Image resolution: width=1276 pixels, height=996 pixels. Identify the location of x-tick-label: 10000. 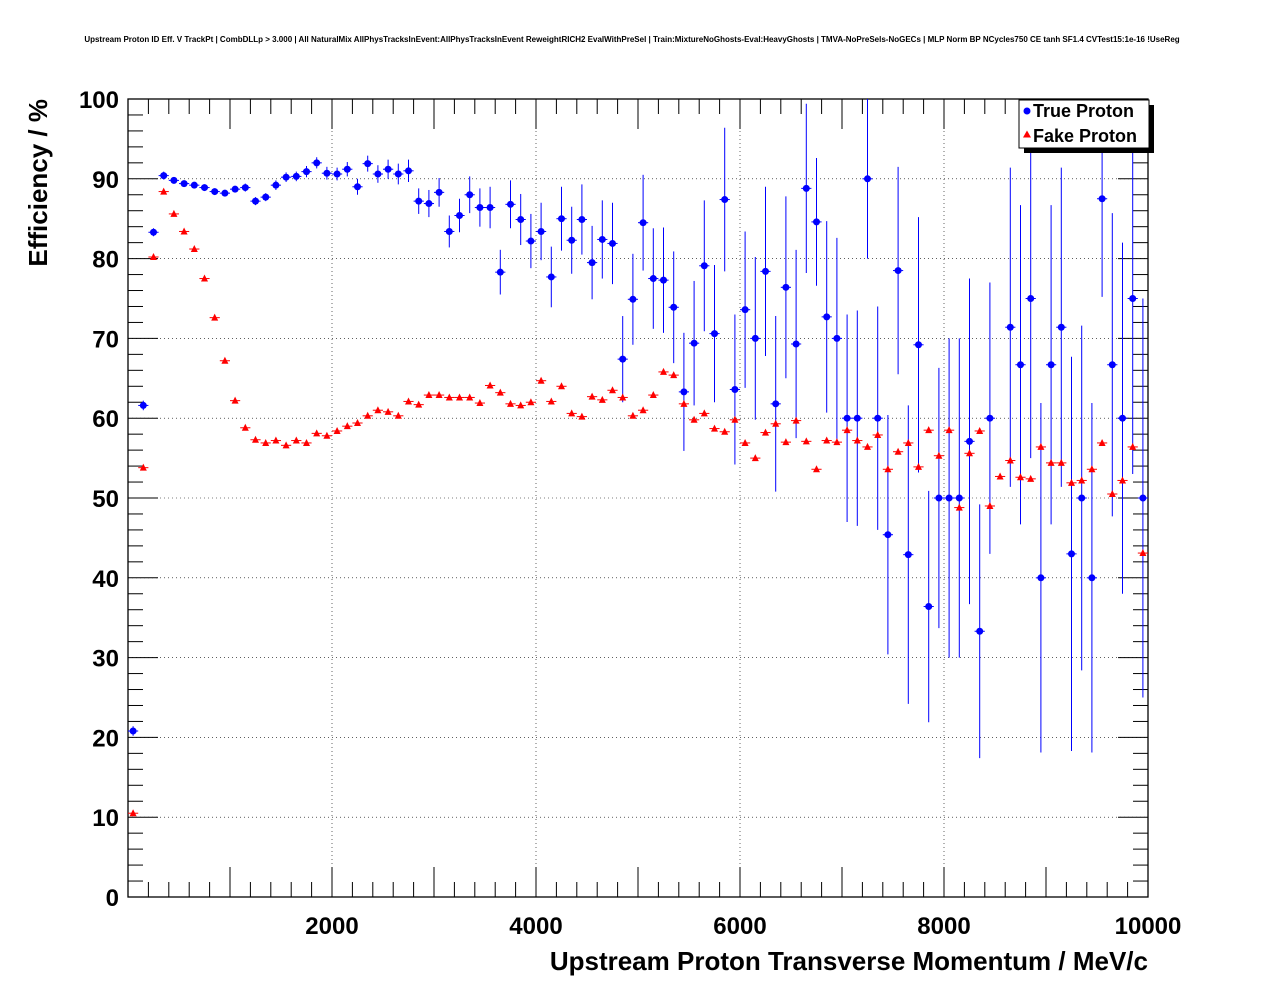
(1148, 926).